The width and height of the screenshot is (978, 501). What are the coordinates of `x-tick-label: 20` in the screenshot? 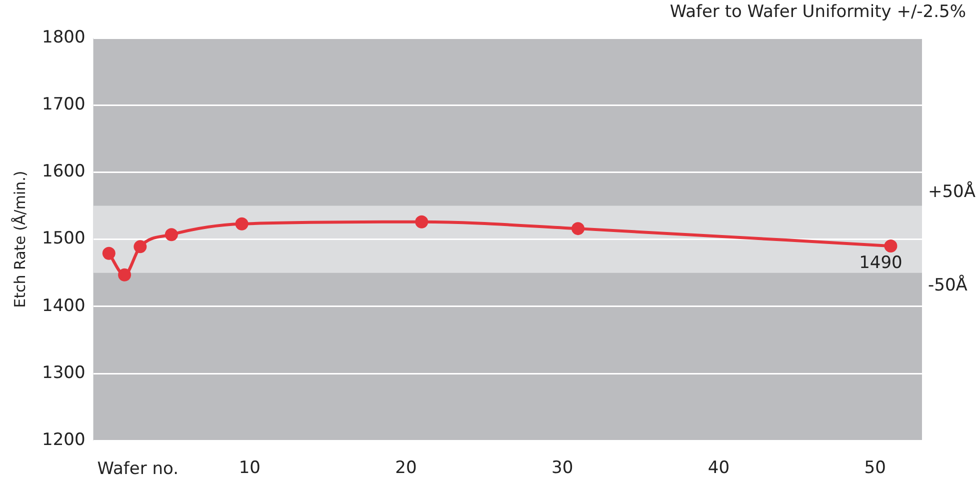 It's located at (406, 468).